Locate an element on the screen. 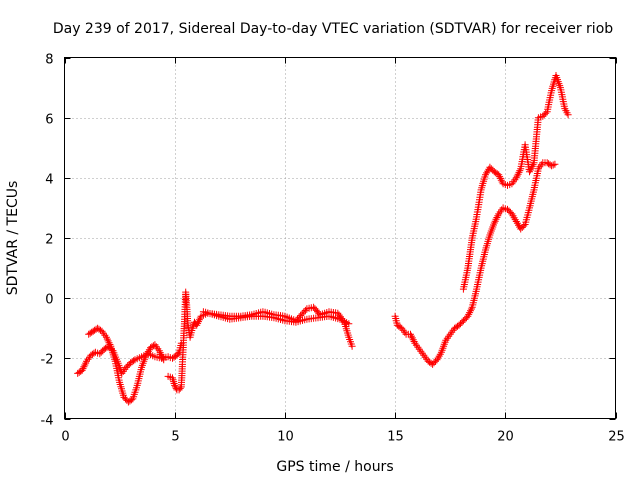 The width and height of the screenshot is (640, 480). x-tick-label: 20 is located at coordinates (505, 437).